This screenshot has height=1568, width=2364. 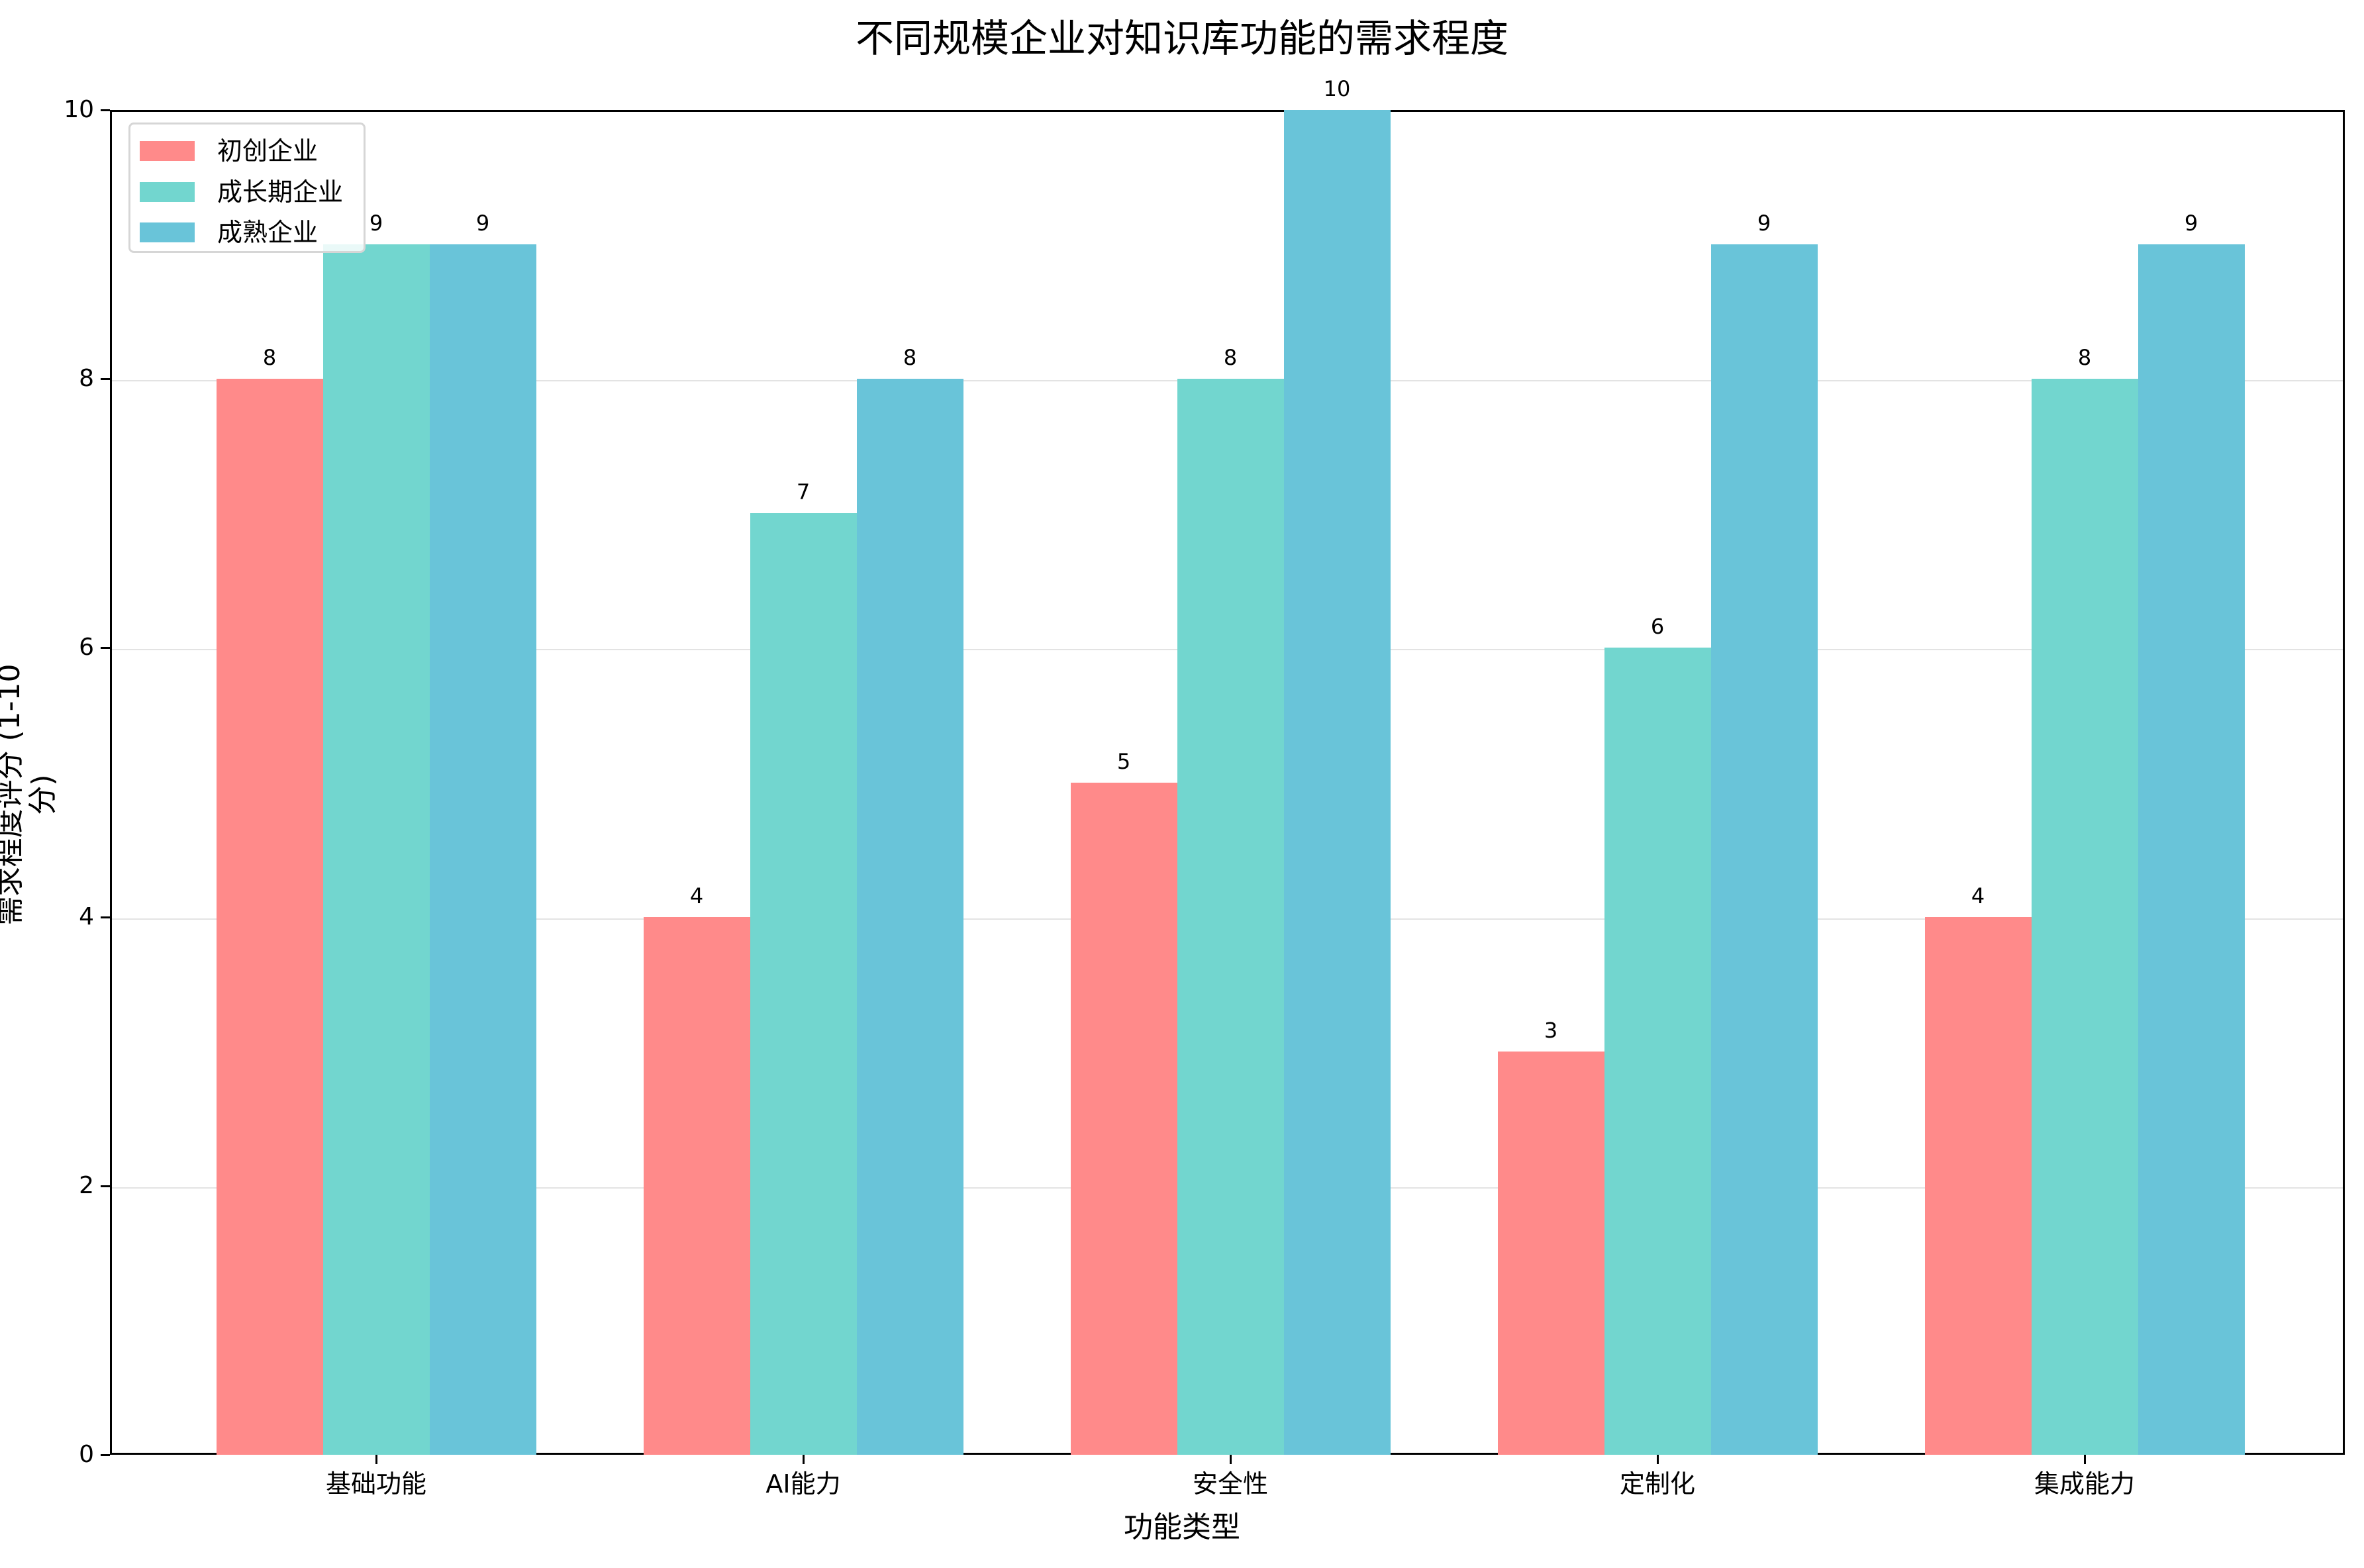 I want to click on y-tick-label: 0, so click(x=86, y=1454).